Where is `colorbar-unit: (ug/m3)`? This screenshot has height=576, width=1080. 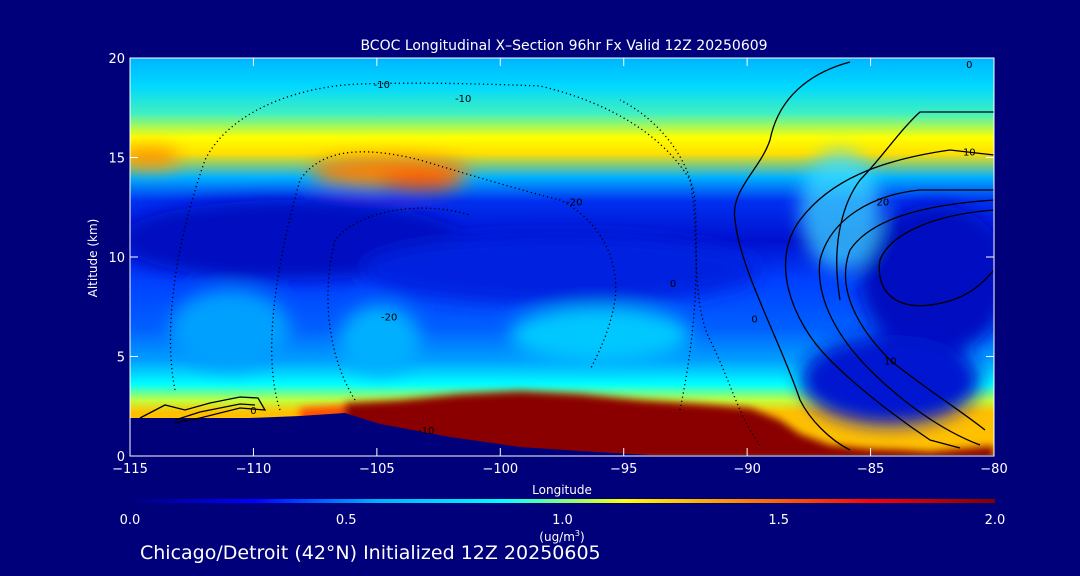
colorbar-unit: (ug/m3) is located at coordinates (561, 536).